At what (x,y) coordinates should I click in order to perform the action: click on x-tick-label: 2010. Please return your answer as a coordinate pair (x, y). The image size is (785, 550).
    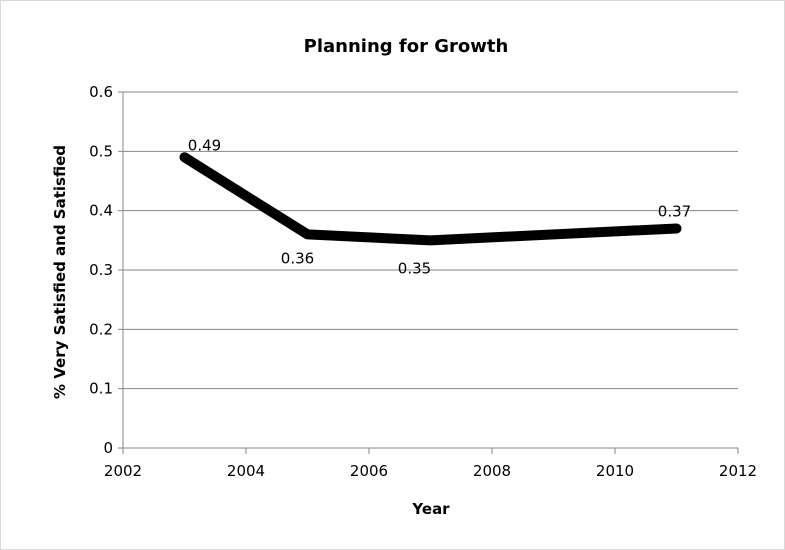
    Looking at the image, I should click on (615, 471).